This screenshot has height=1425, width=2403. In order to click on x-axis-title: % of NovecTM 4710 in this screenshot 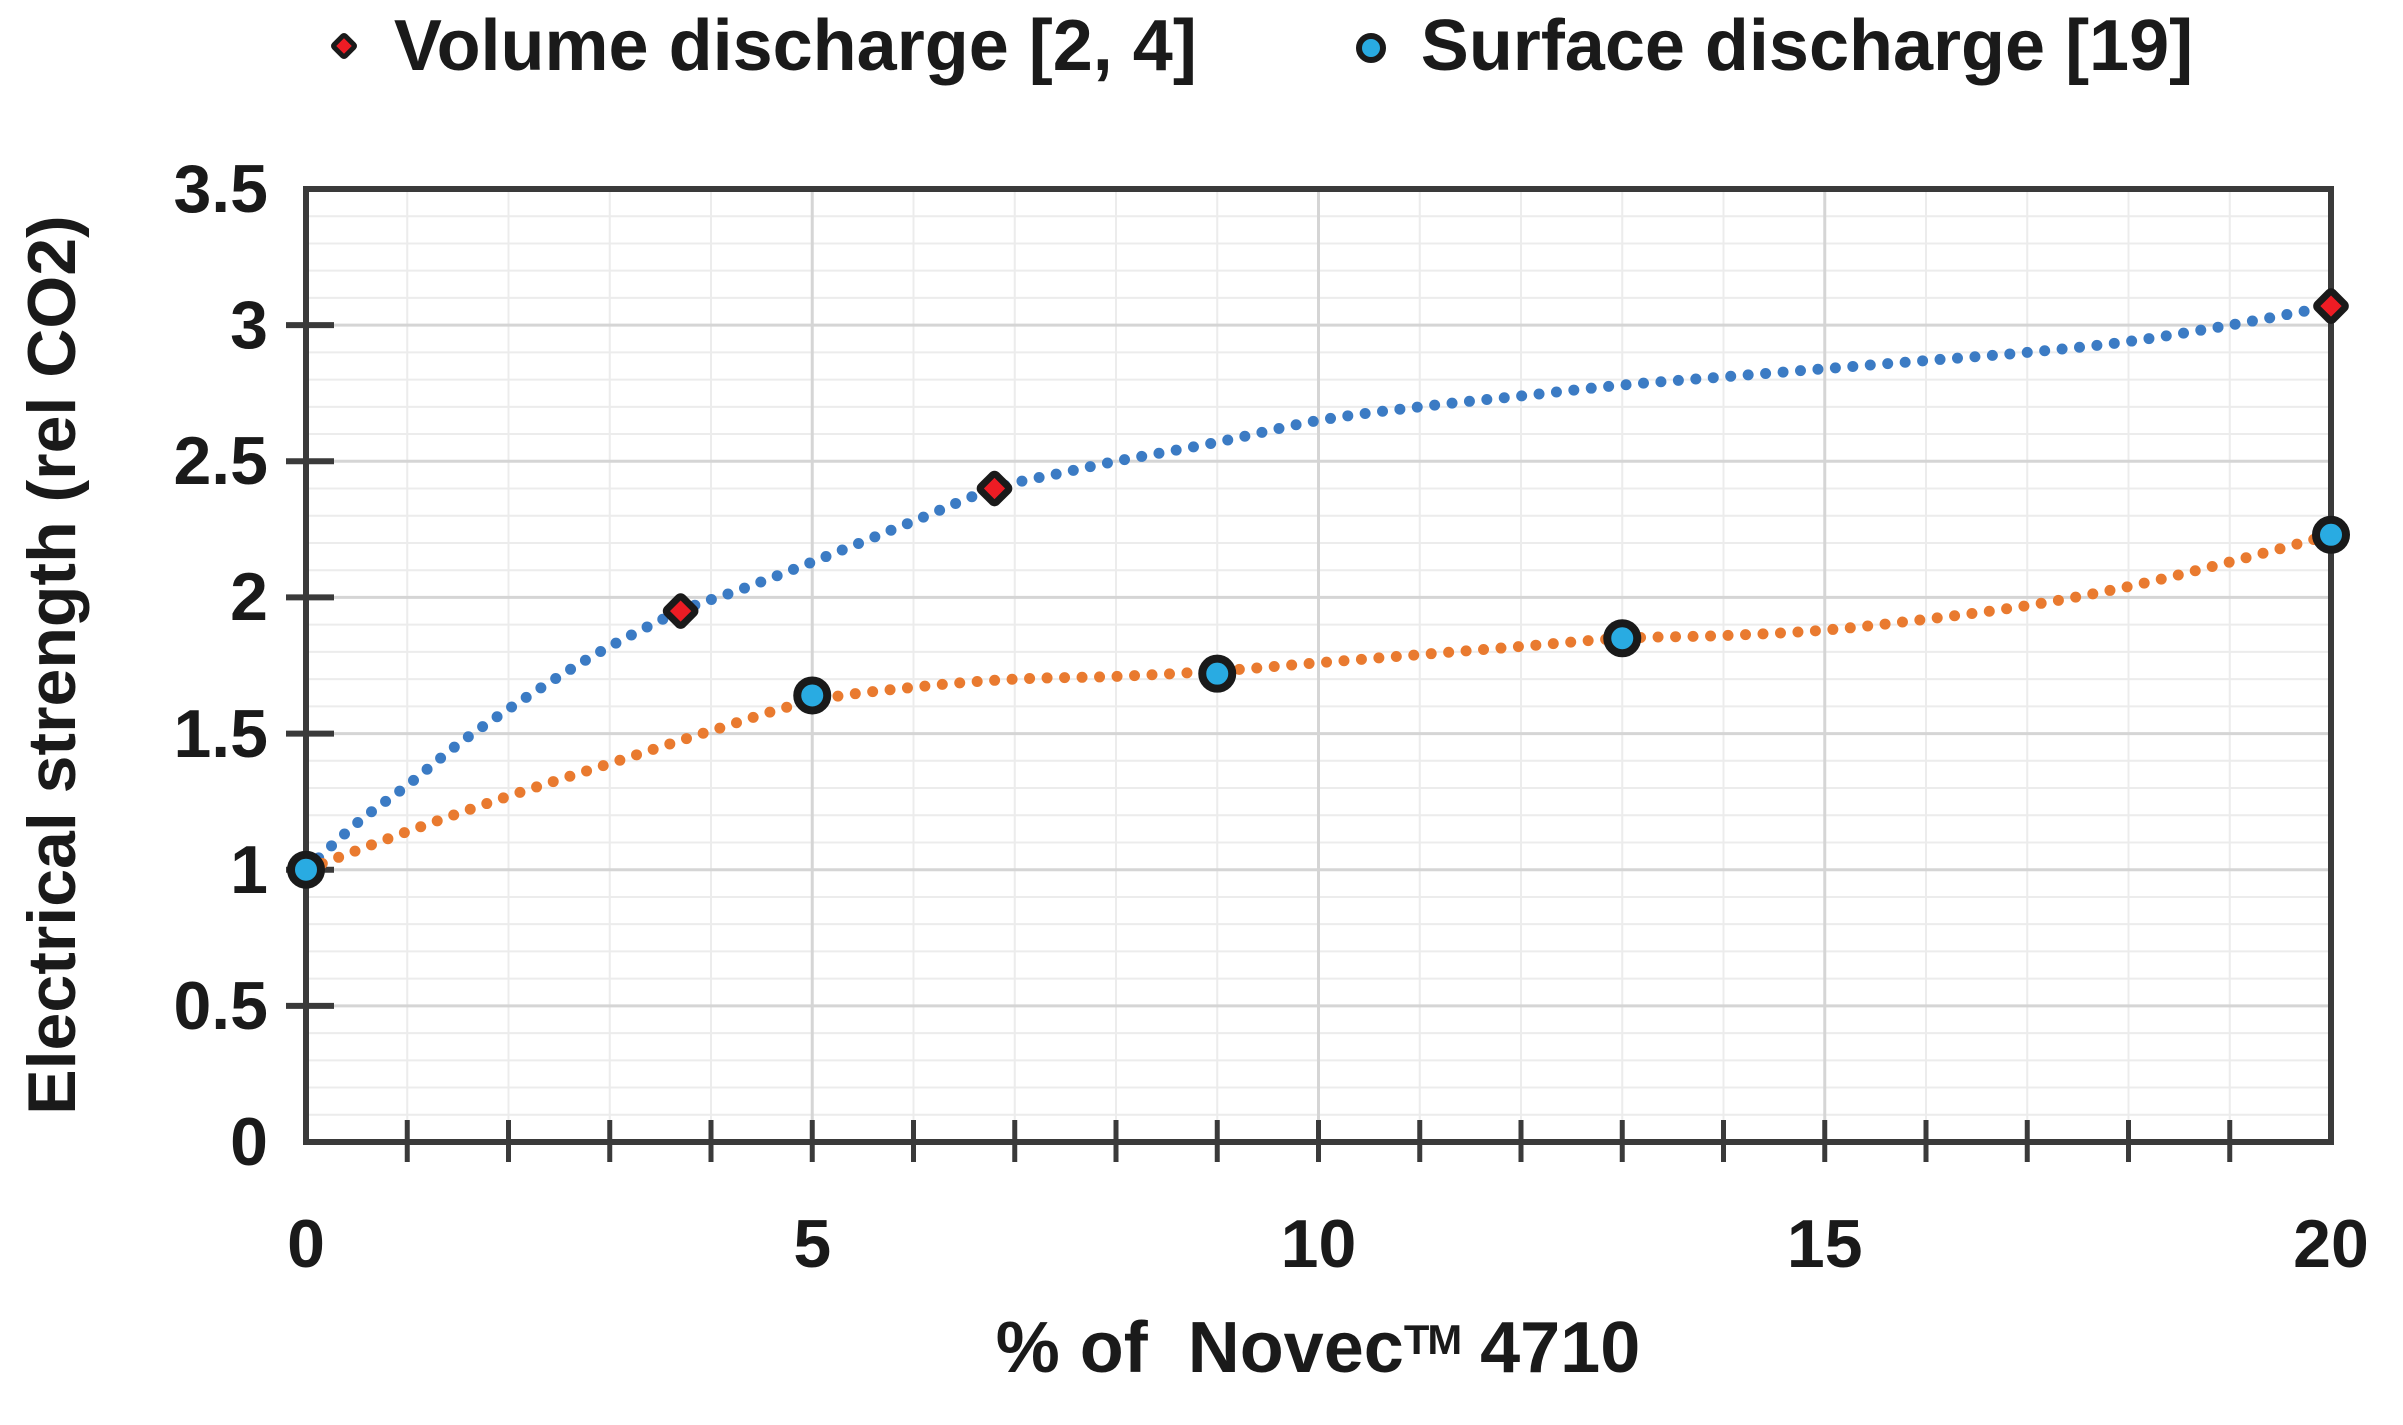, I will do `click(1318, 1348)`.